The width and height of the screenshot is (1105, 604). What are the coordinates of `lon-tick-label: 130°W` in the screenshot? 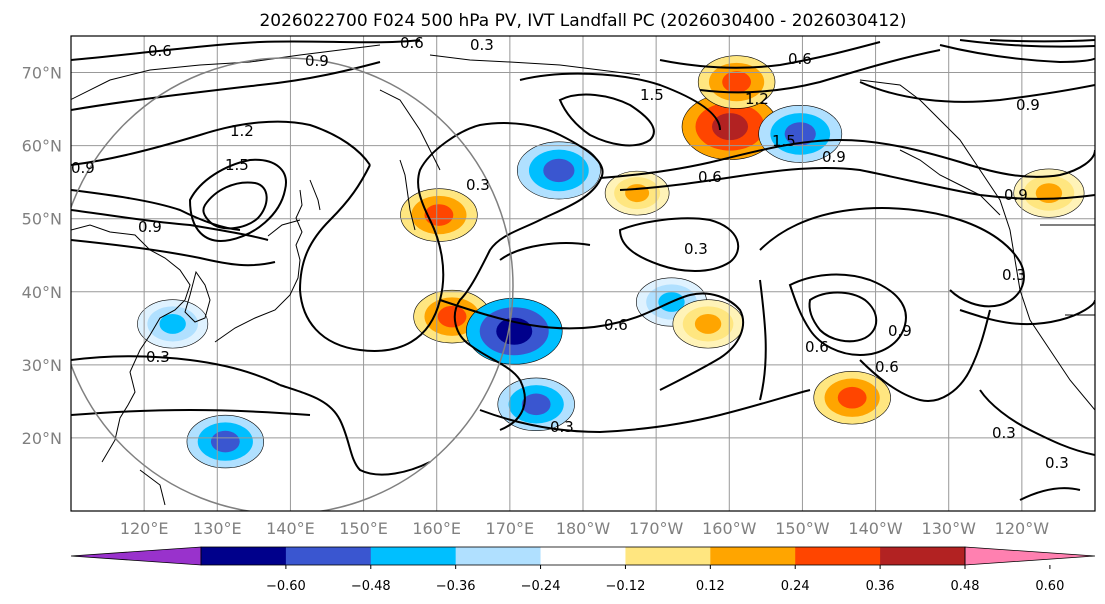 It's located at (949, 528).